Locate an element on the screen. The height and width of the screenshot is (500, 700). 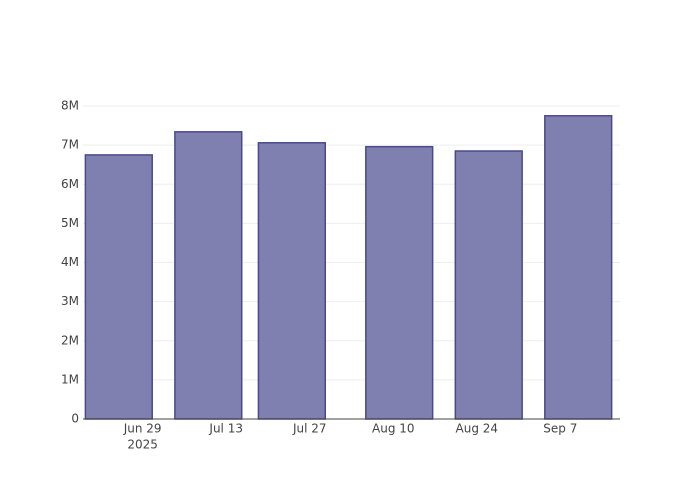
x-tick-label: Jun 29 is located at coordinates (142, 429).